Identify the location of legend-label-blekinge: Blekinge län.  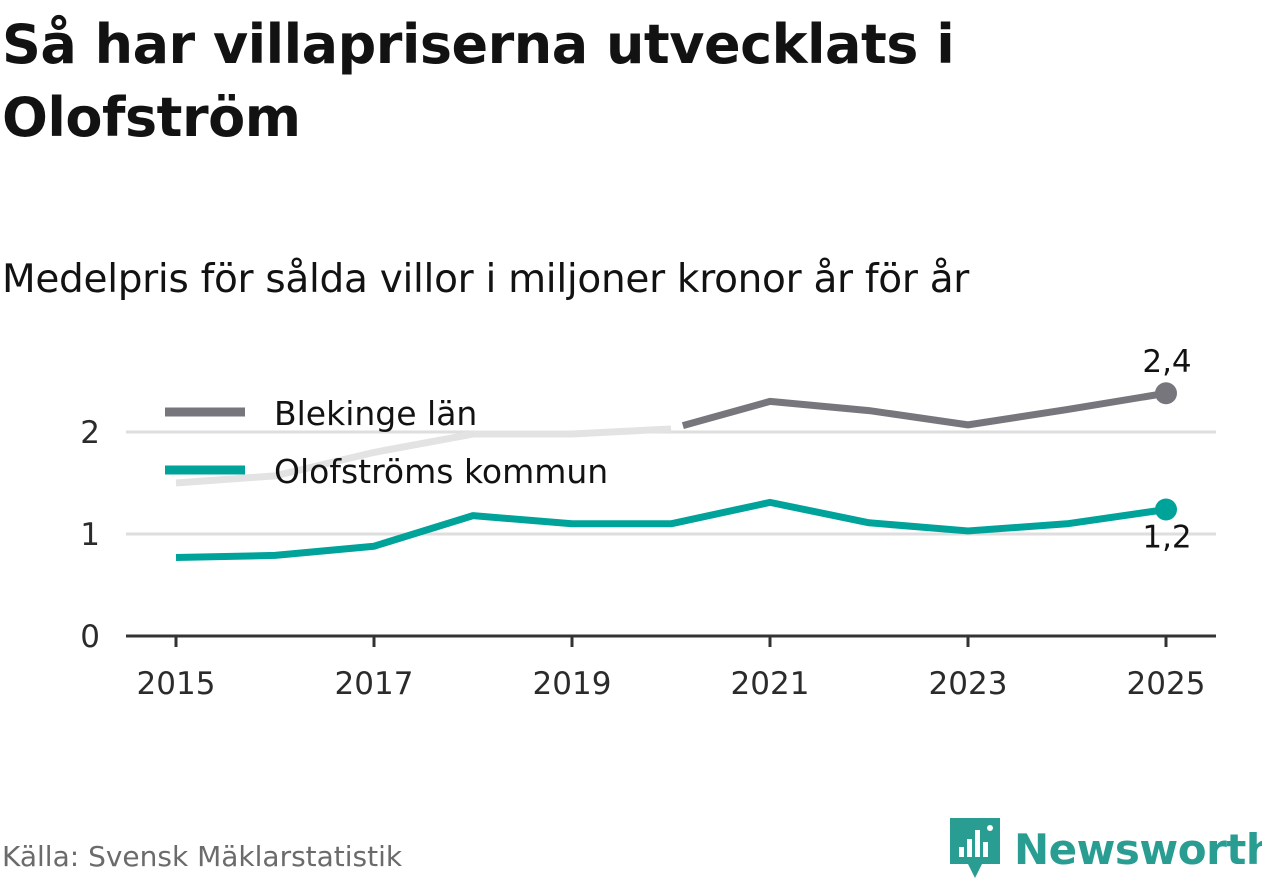
(375, 413).